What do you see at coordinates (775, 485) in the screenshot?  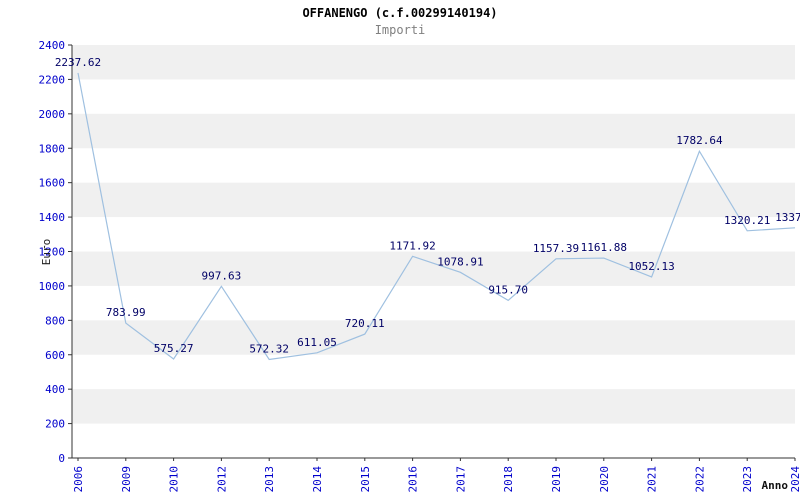 I see `x-axis-title: Anno` at bounding box center [775, 485].